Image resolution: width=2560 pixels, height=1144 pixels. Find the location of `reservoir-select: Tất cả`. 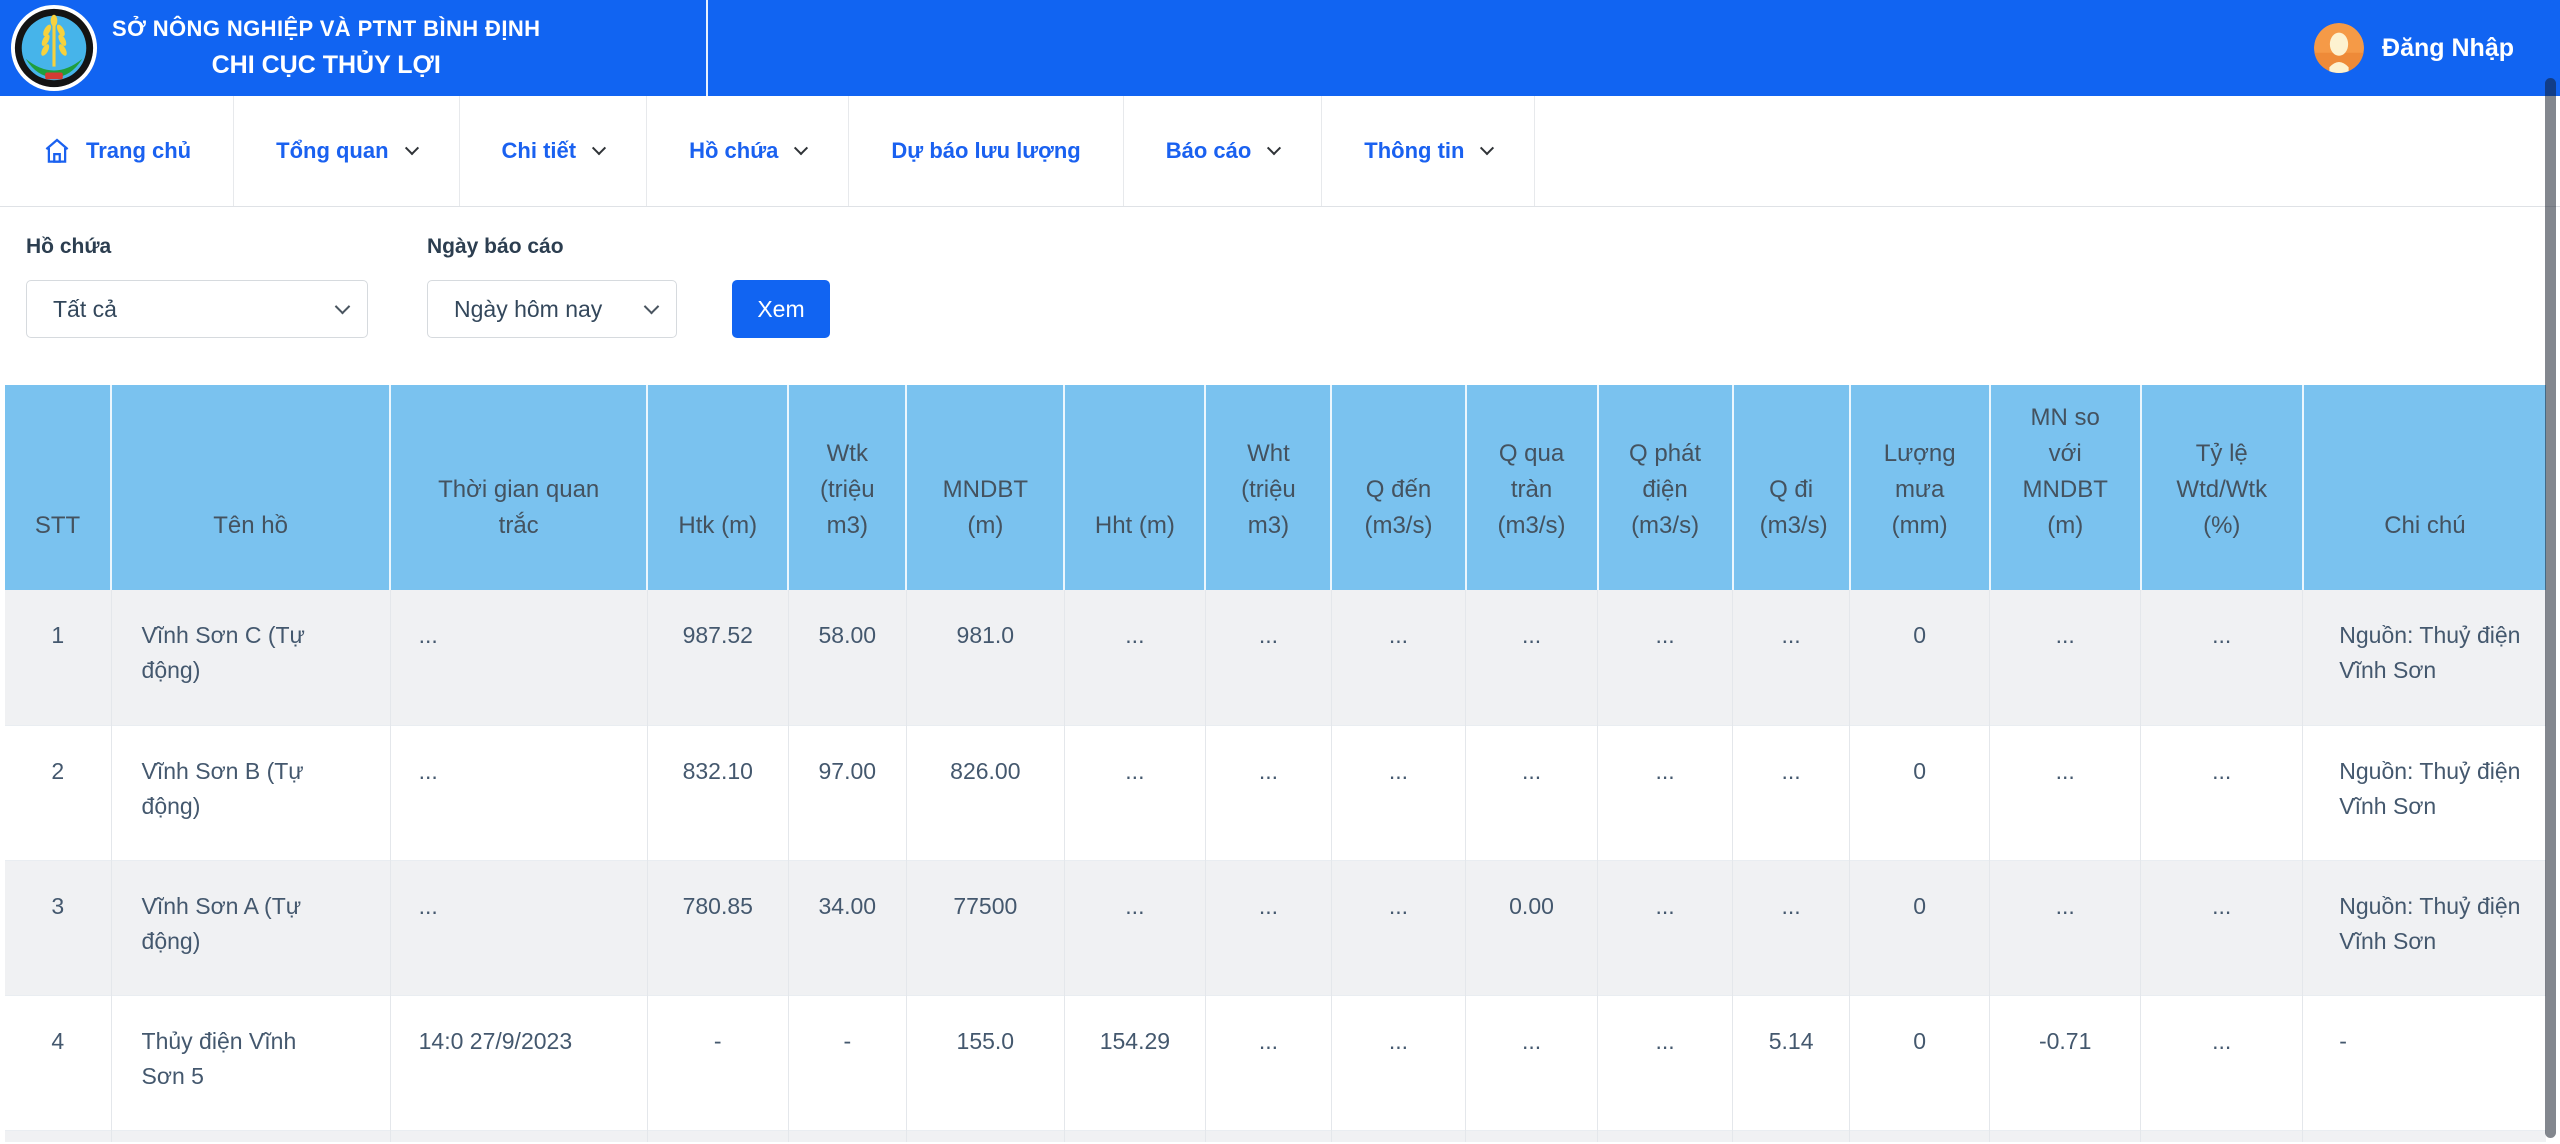

reservoir-select: Tất cả is located at coordinates (197, 309).